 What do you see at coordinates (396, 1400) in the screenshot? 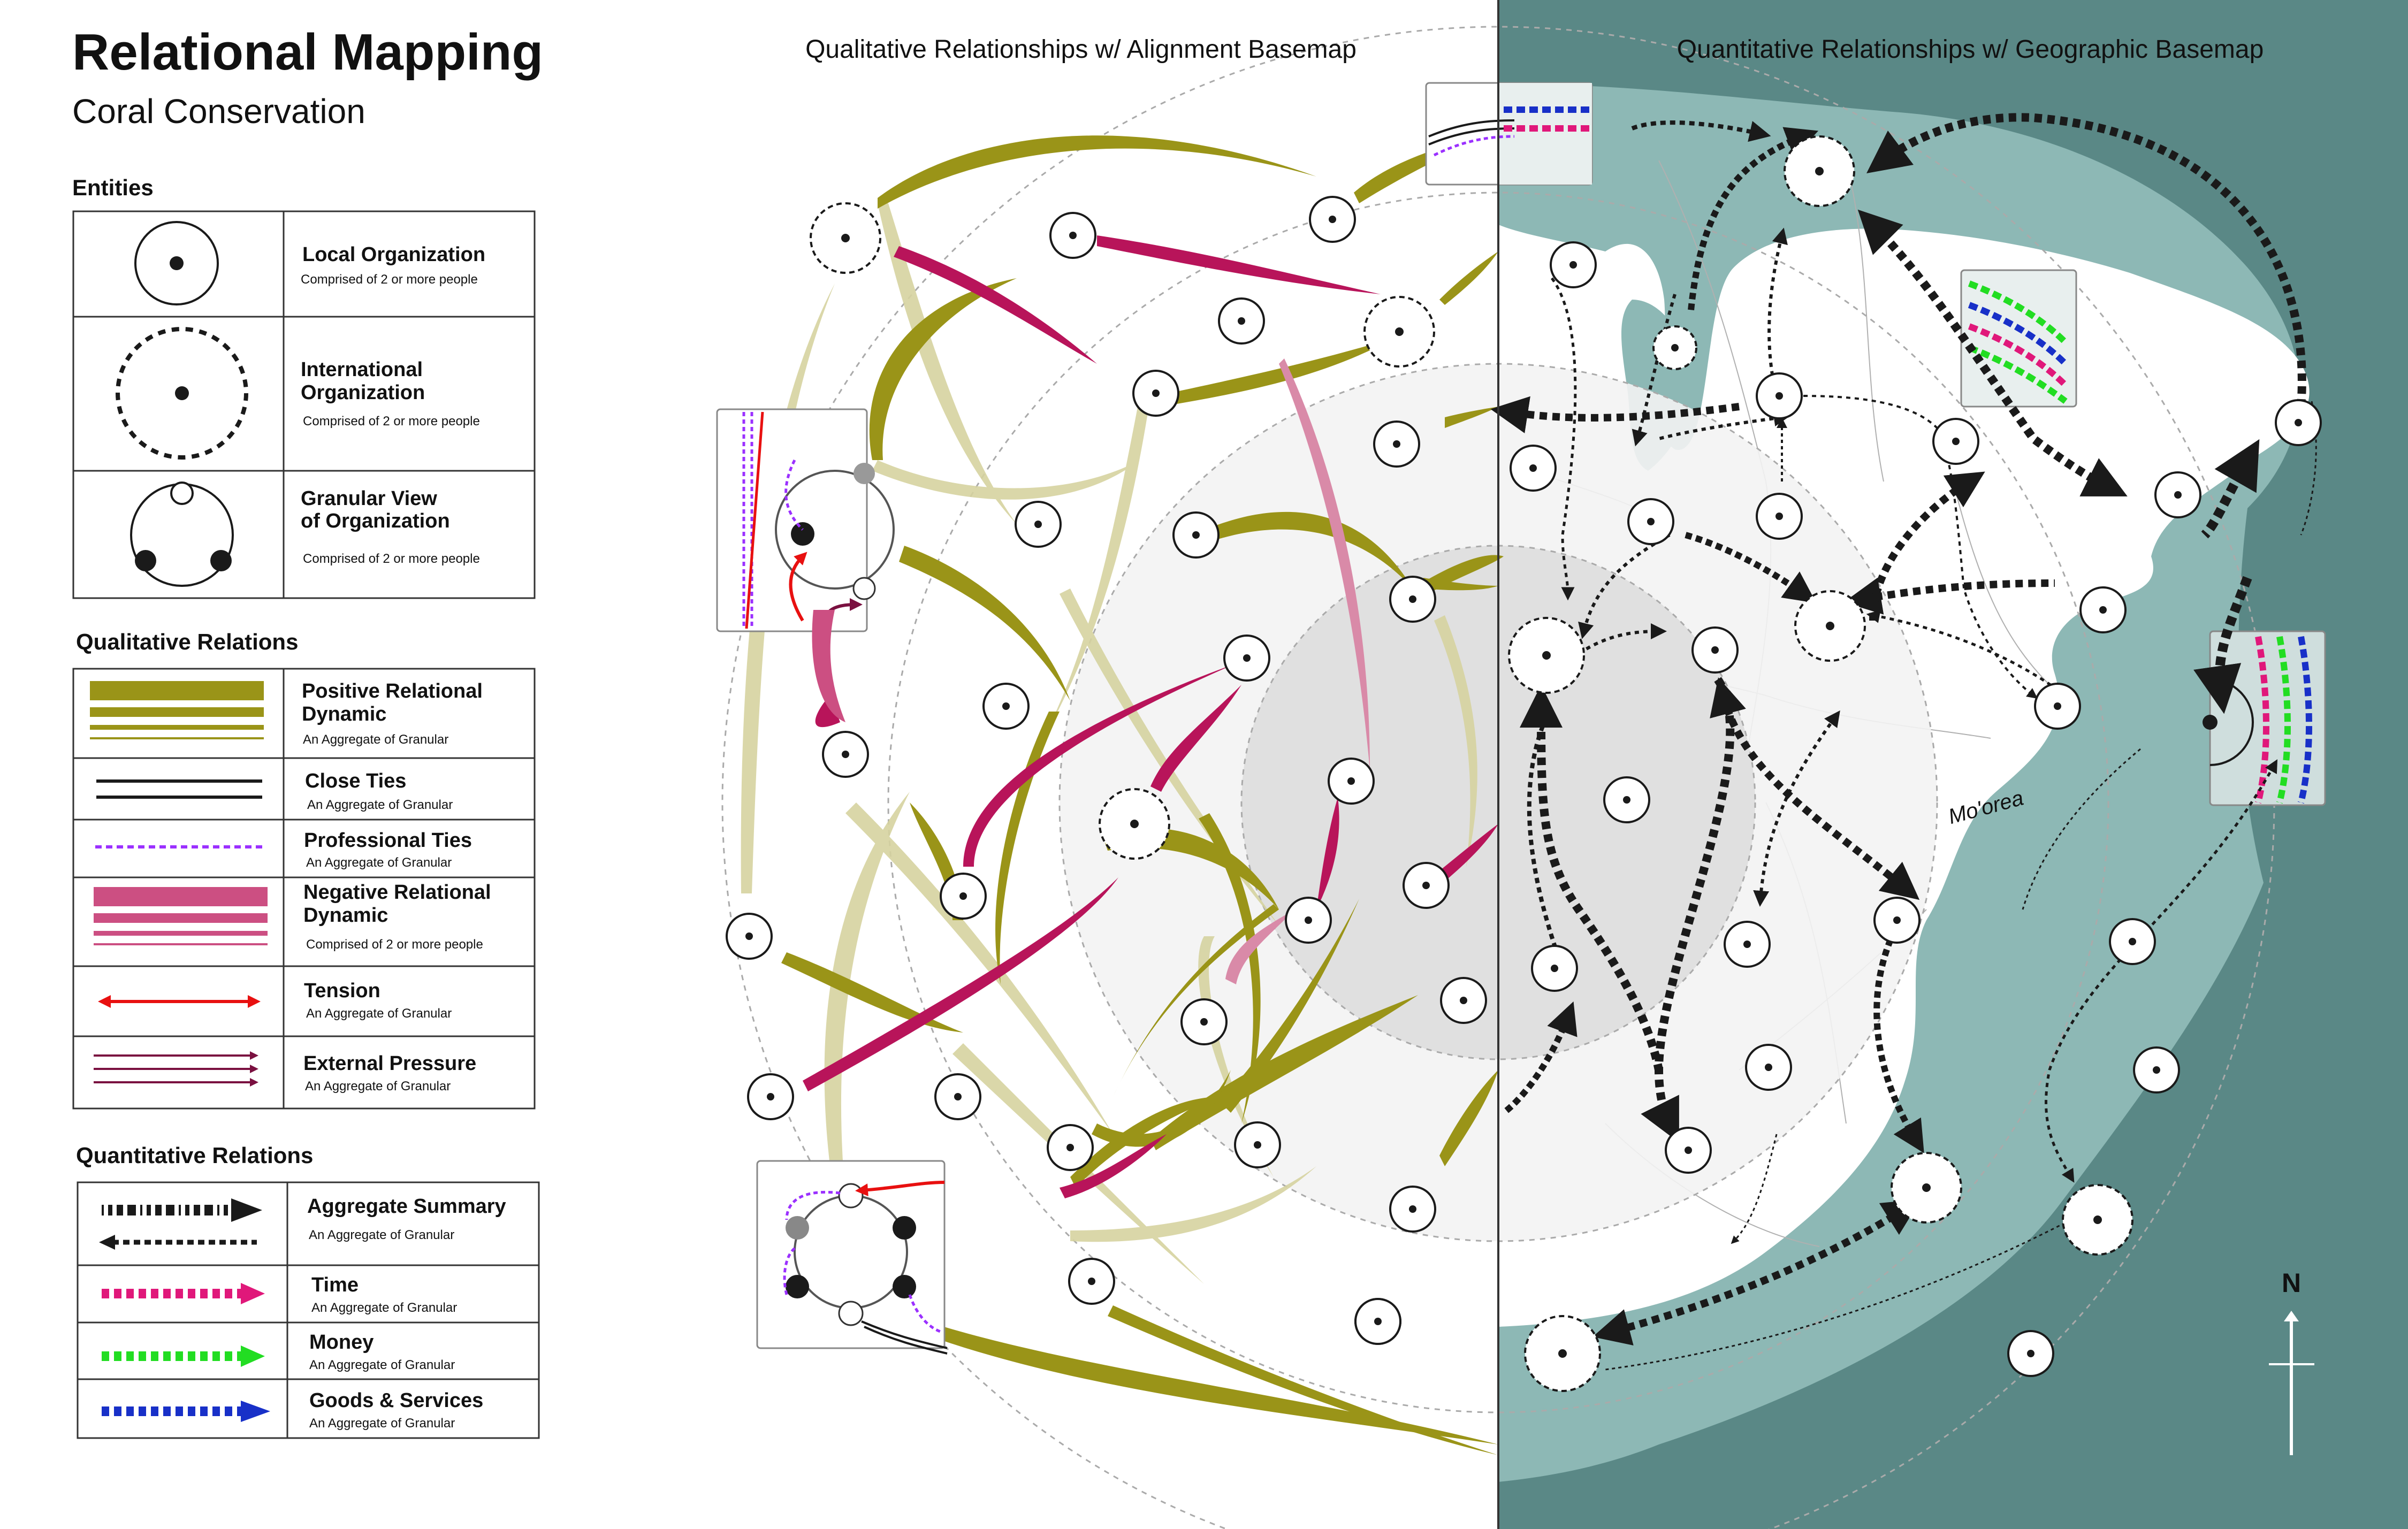
I see `legend-goods-label: Goods & Services` at bounding box center [396, 1400].